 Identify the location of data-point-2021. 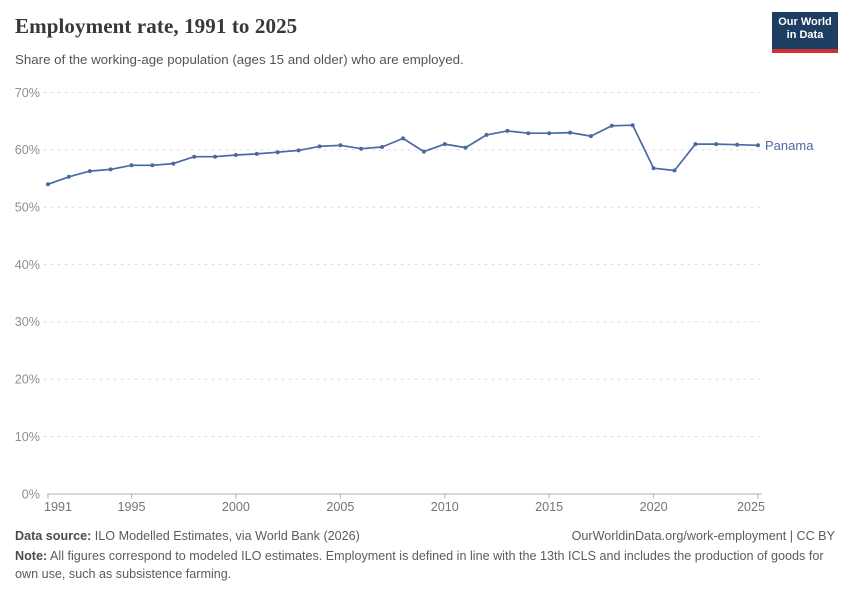
(674, 170).